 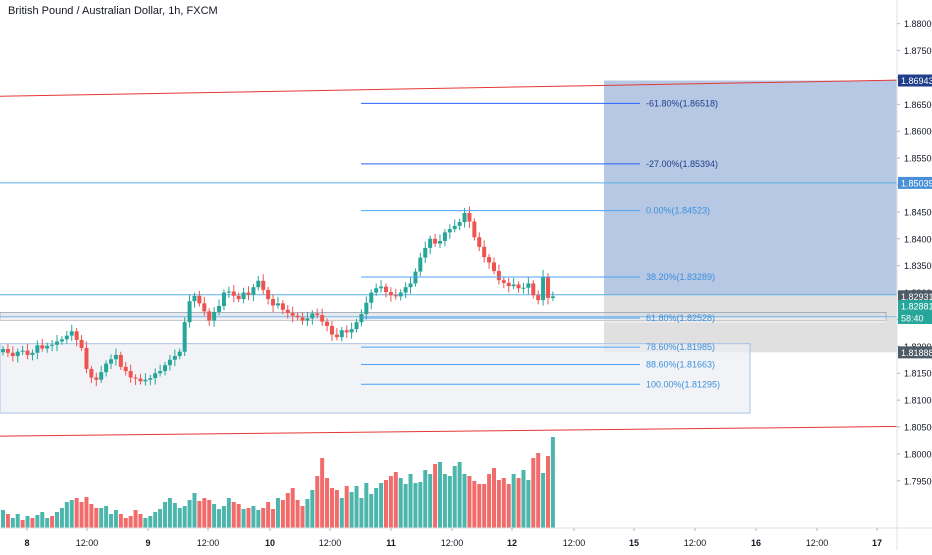 I want to click on fib-label: 0.00%(1.84523), so click(x=678, y=211).